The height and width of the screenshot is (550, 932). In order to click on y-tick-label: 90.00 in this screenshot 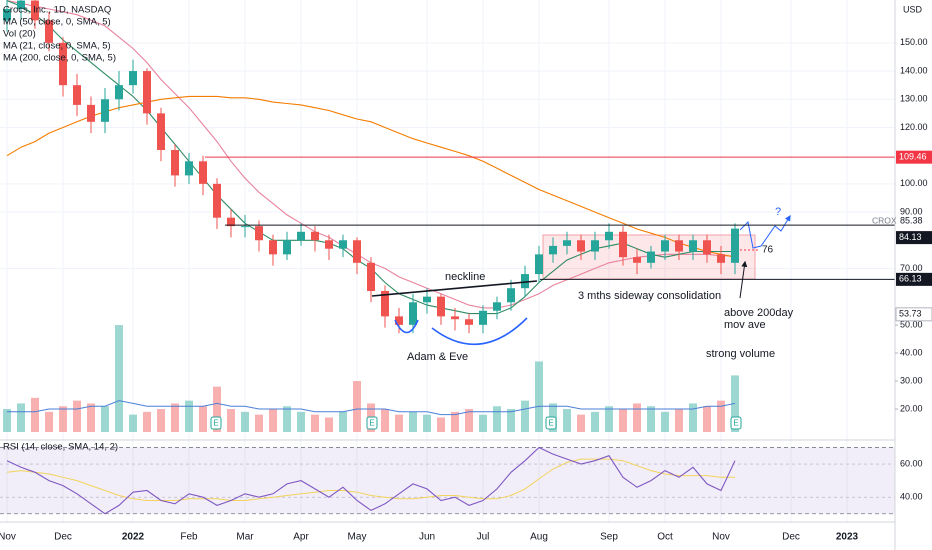, I will do `click(911, 211)`.